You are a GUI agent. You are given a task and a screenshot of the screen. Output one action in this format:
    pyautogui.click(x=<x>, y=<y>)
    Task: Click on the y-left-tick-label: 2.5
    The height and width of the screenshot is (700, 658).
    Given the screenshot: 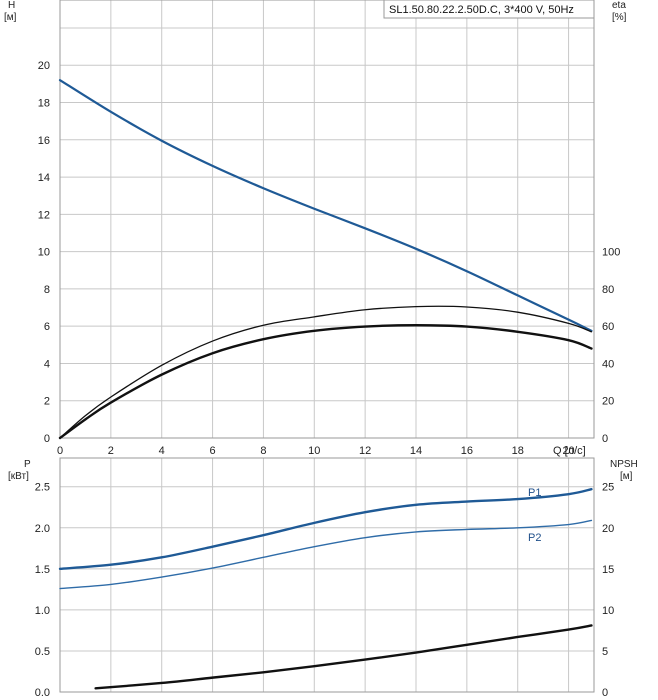 What is the action you would take?
    pyautogui.click(x=42, y=488)
    